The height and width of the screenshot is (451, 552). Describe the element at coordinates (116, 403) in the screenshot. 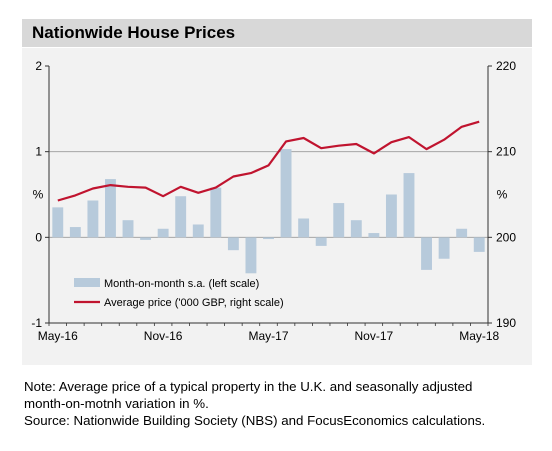

I see `note-line-2: month-on-motnh variation in %.` at that location.